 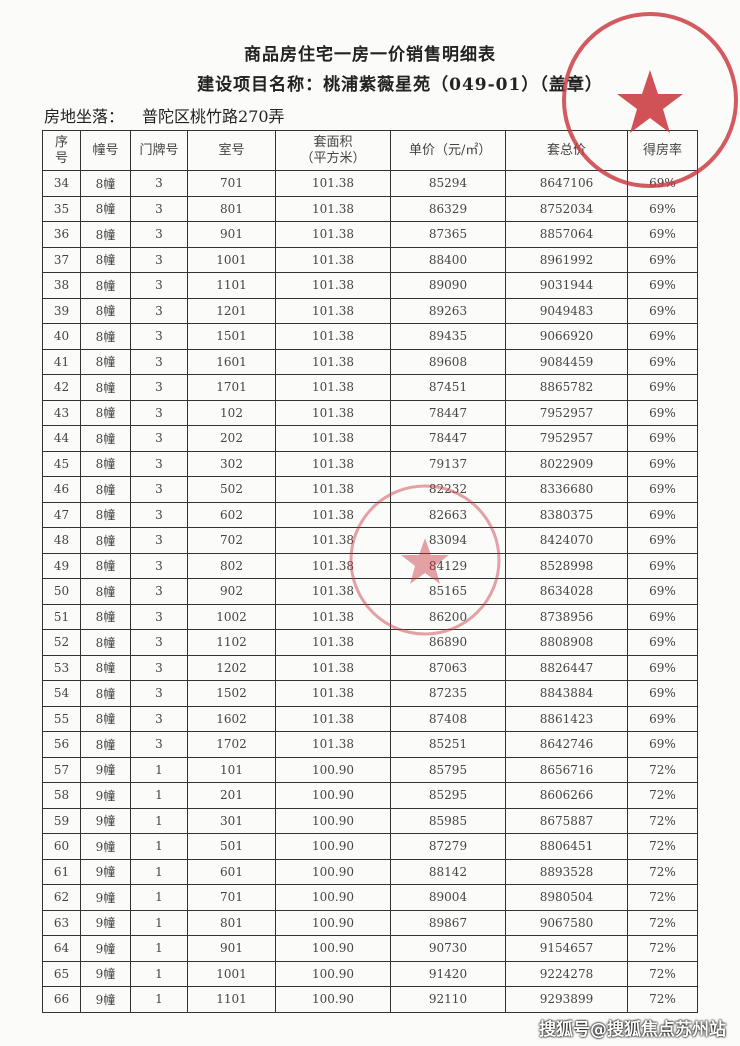 I want to click on table-row: 50 8幢 3 902 101.38 85165 8634028 69%, so click(x=370, y=591).